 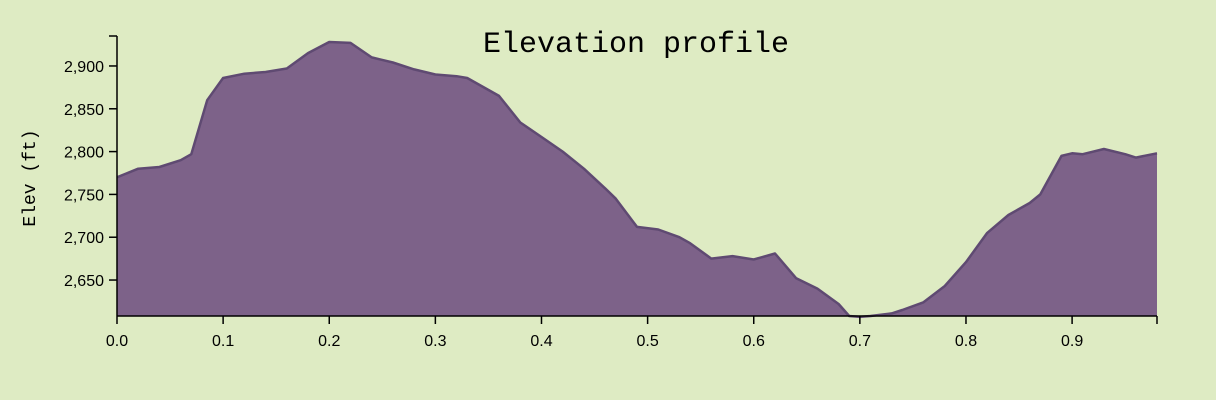 What do you see at coordinates (117, 341) in the screenshot?
I see `x-tick-label: 0.0` at bounding box center [117, 341].